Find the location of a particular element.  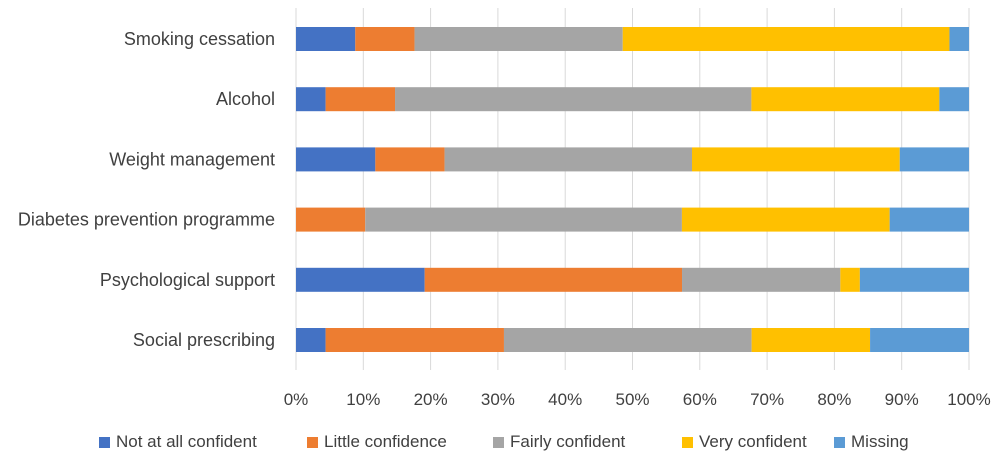

x-tick-label: 30% is located at coordinates (498, 399).